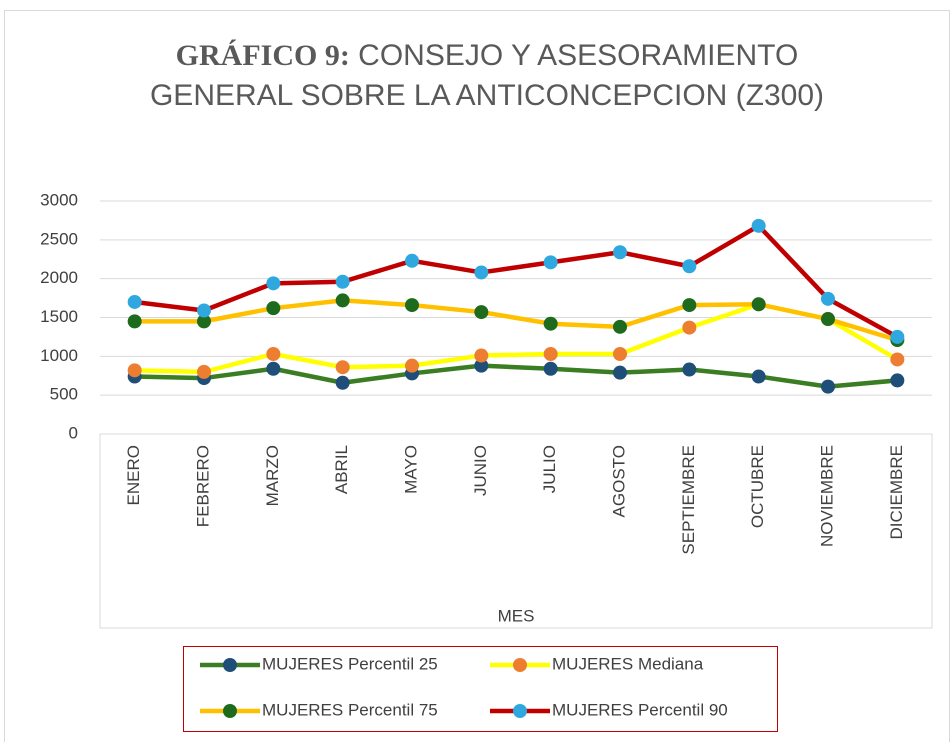 The image size is (951, 742). Describe the element at coordinates (59, 199) in the screenshot. I see `y-tick-label: 3000` at that location.